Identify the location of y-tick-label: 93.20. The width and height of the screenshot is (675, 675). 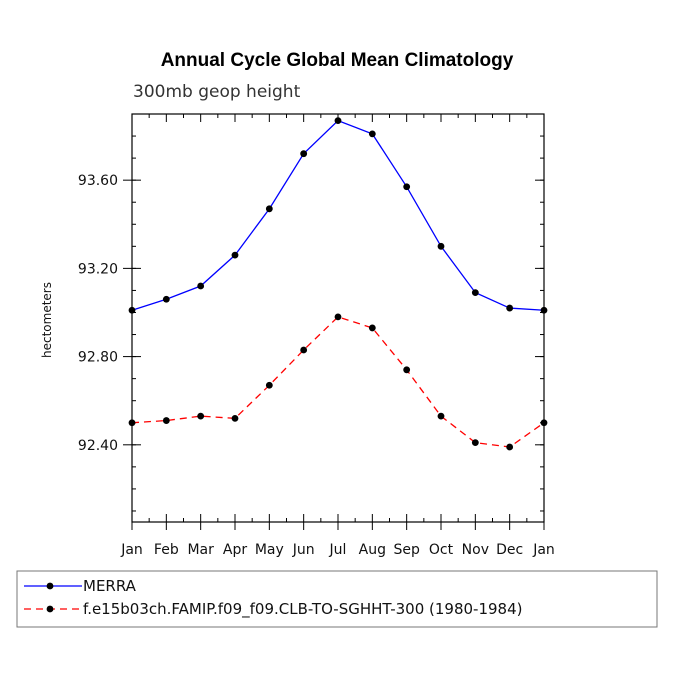
(98, 269).